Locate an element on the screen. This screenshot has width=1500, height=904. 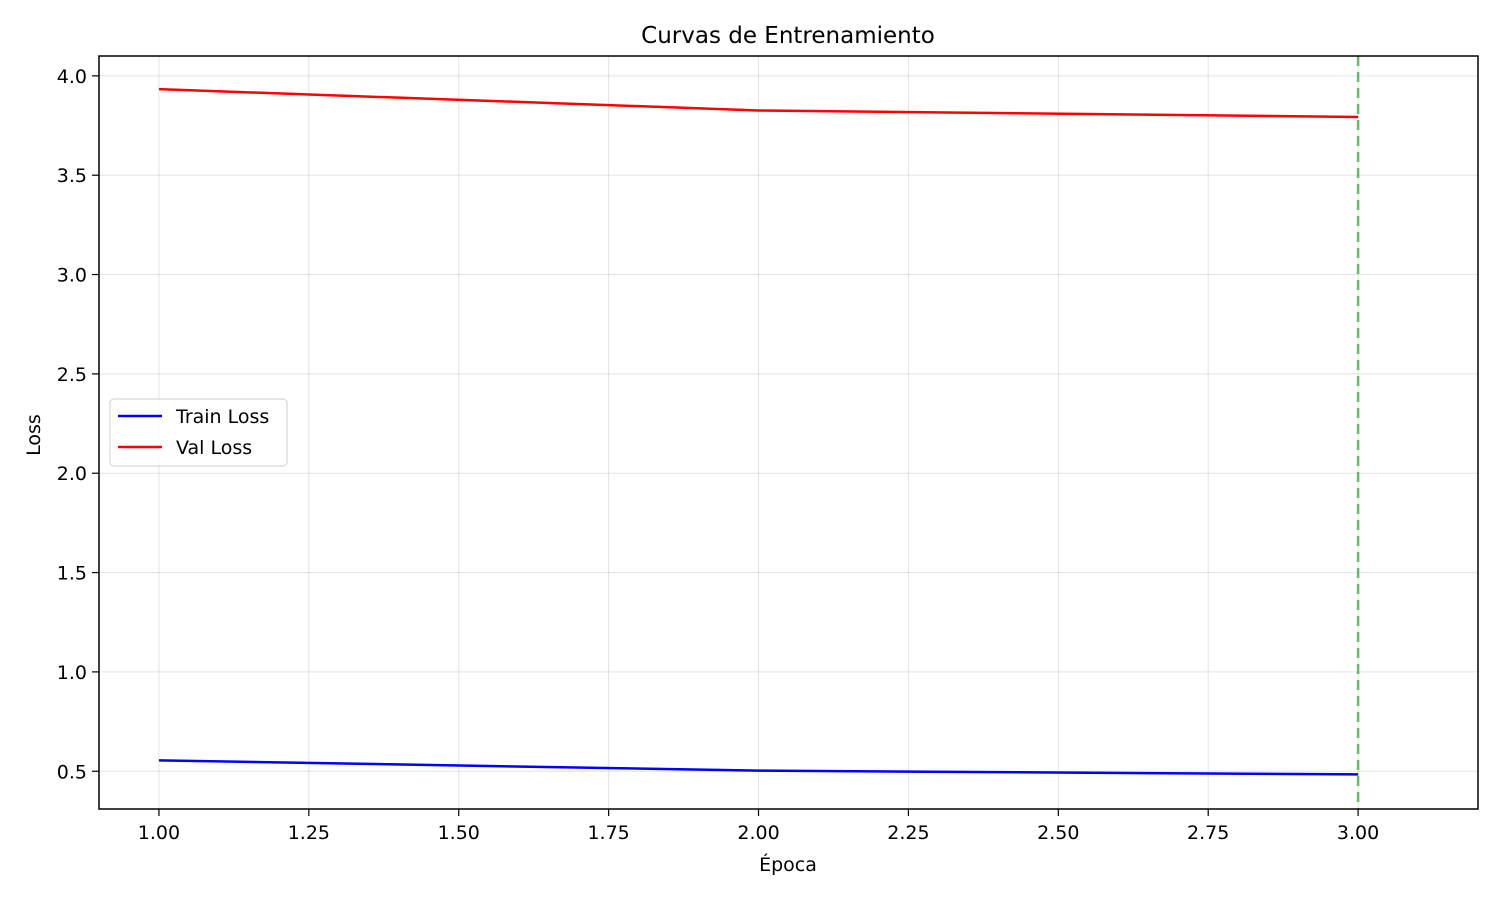
chart-title: Curvas de Entrenamiento is located at coordinates (788, 36).